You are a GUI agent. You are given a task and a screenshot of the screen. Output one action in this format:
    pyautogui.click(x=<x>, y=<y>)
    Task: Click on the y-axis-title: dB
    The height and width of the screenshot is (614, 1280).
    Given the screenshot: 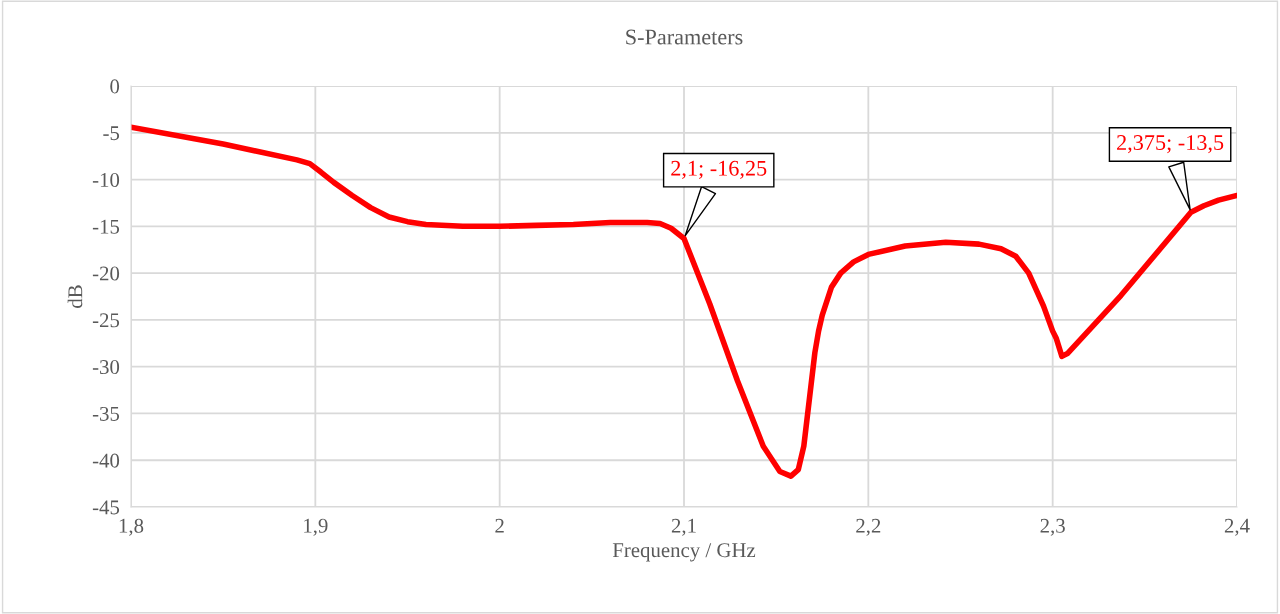 What is the action you would take?
    pyautogui.click(x=75, y=296)
    